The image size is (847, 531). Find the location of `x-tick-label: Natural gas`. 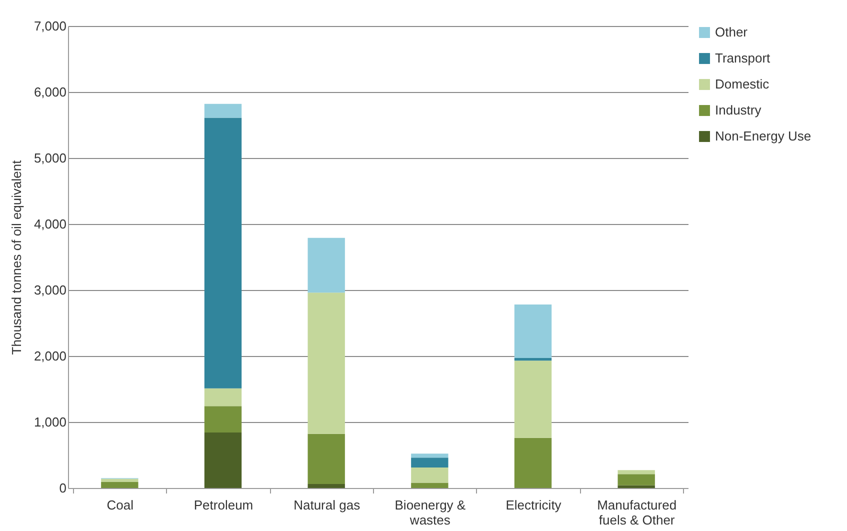

x-tick-label: Natural gas is located at coordinates (327, 505).